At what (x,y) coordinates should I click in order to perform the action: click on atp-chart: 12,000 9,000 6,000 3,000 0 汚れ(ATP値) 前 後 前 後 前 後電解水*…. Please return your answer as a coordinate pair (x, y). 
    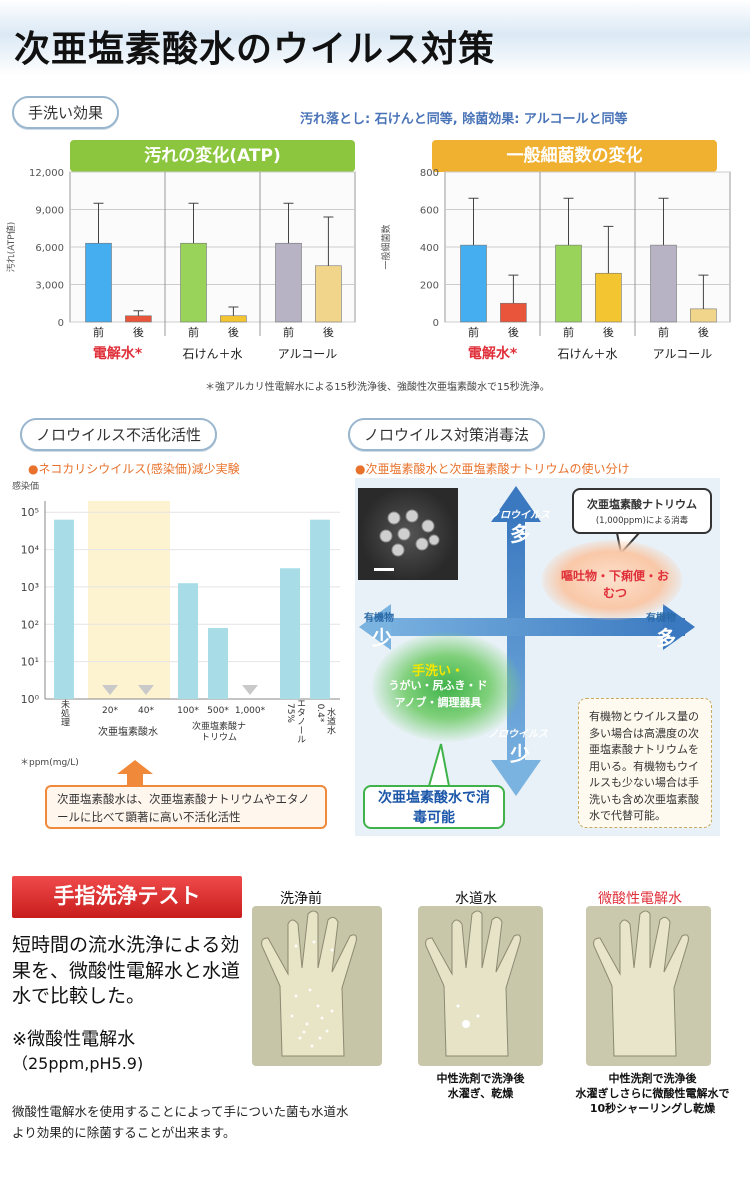
    Looking at the image, I should click on (180, 265).